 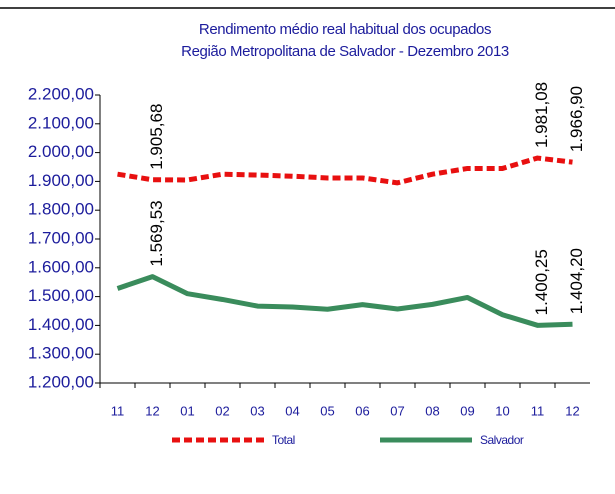 I want to click on x-tick-label: 10, so click(x=502, y=410).